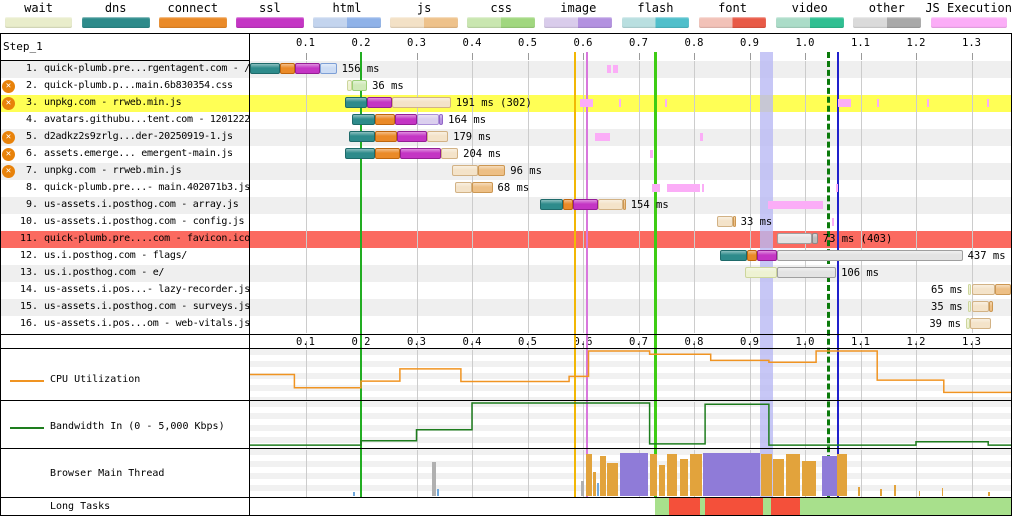  What do you see at coordinates (467, 120) in the screenshot?
I see `request-time-label: 164 ms` at bounding box center [467, 120].